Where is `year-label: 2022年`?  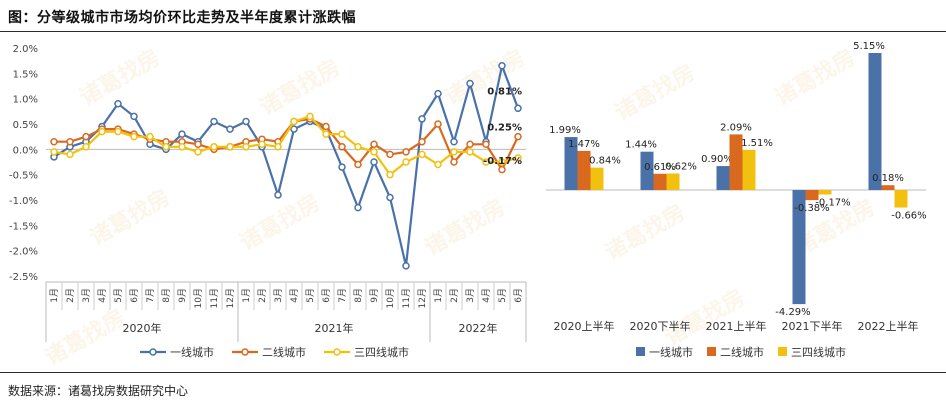 year-label: 2022年 is located at coordinates (478, 328).